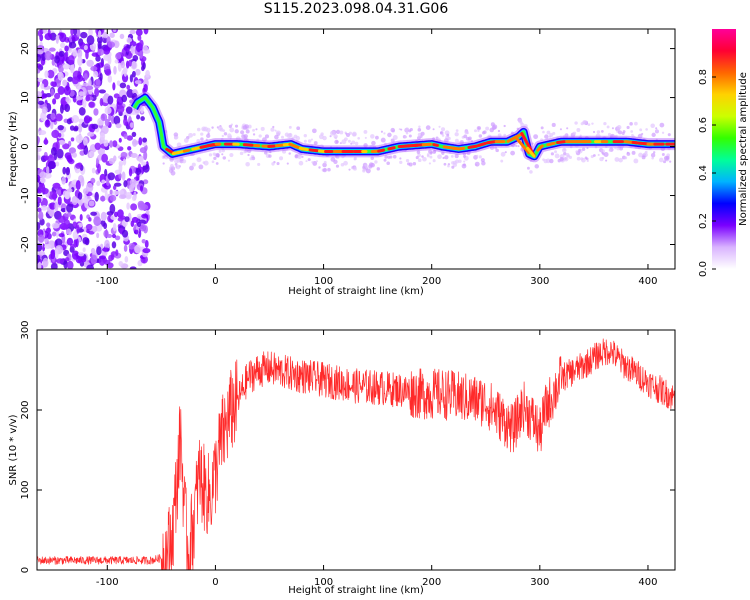 The image size is (750, 600). I want to click on spectrogram-x-tick-label: 100, so click(323, 281).